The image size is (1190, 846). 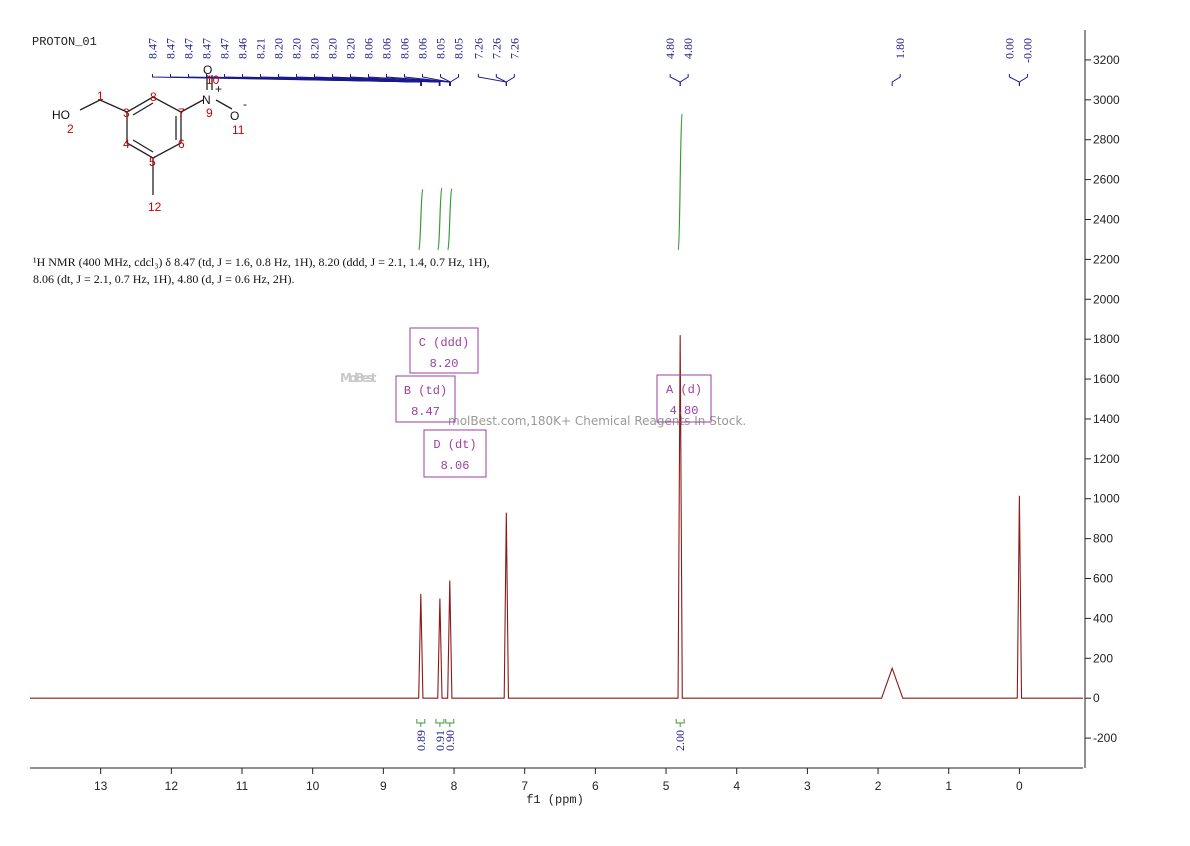 I want to click on y-tick-label: 600, so click(x=1103, y=579).